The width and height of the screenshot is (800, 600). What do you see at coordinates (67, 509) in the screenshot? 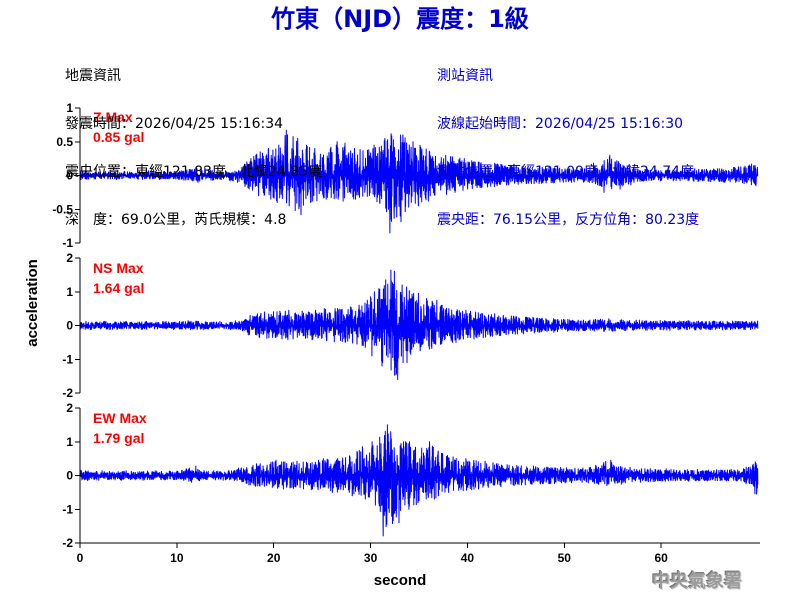
I see `ew-y-tick-label: -1` at bounding box center [67, 509].